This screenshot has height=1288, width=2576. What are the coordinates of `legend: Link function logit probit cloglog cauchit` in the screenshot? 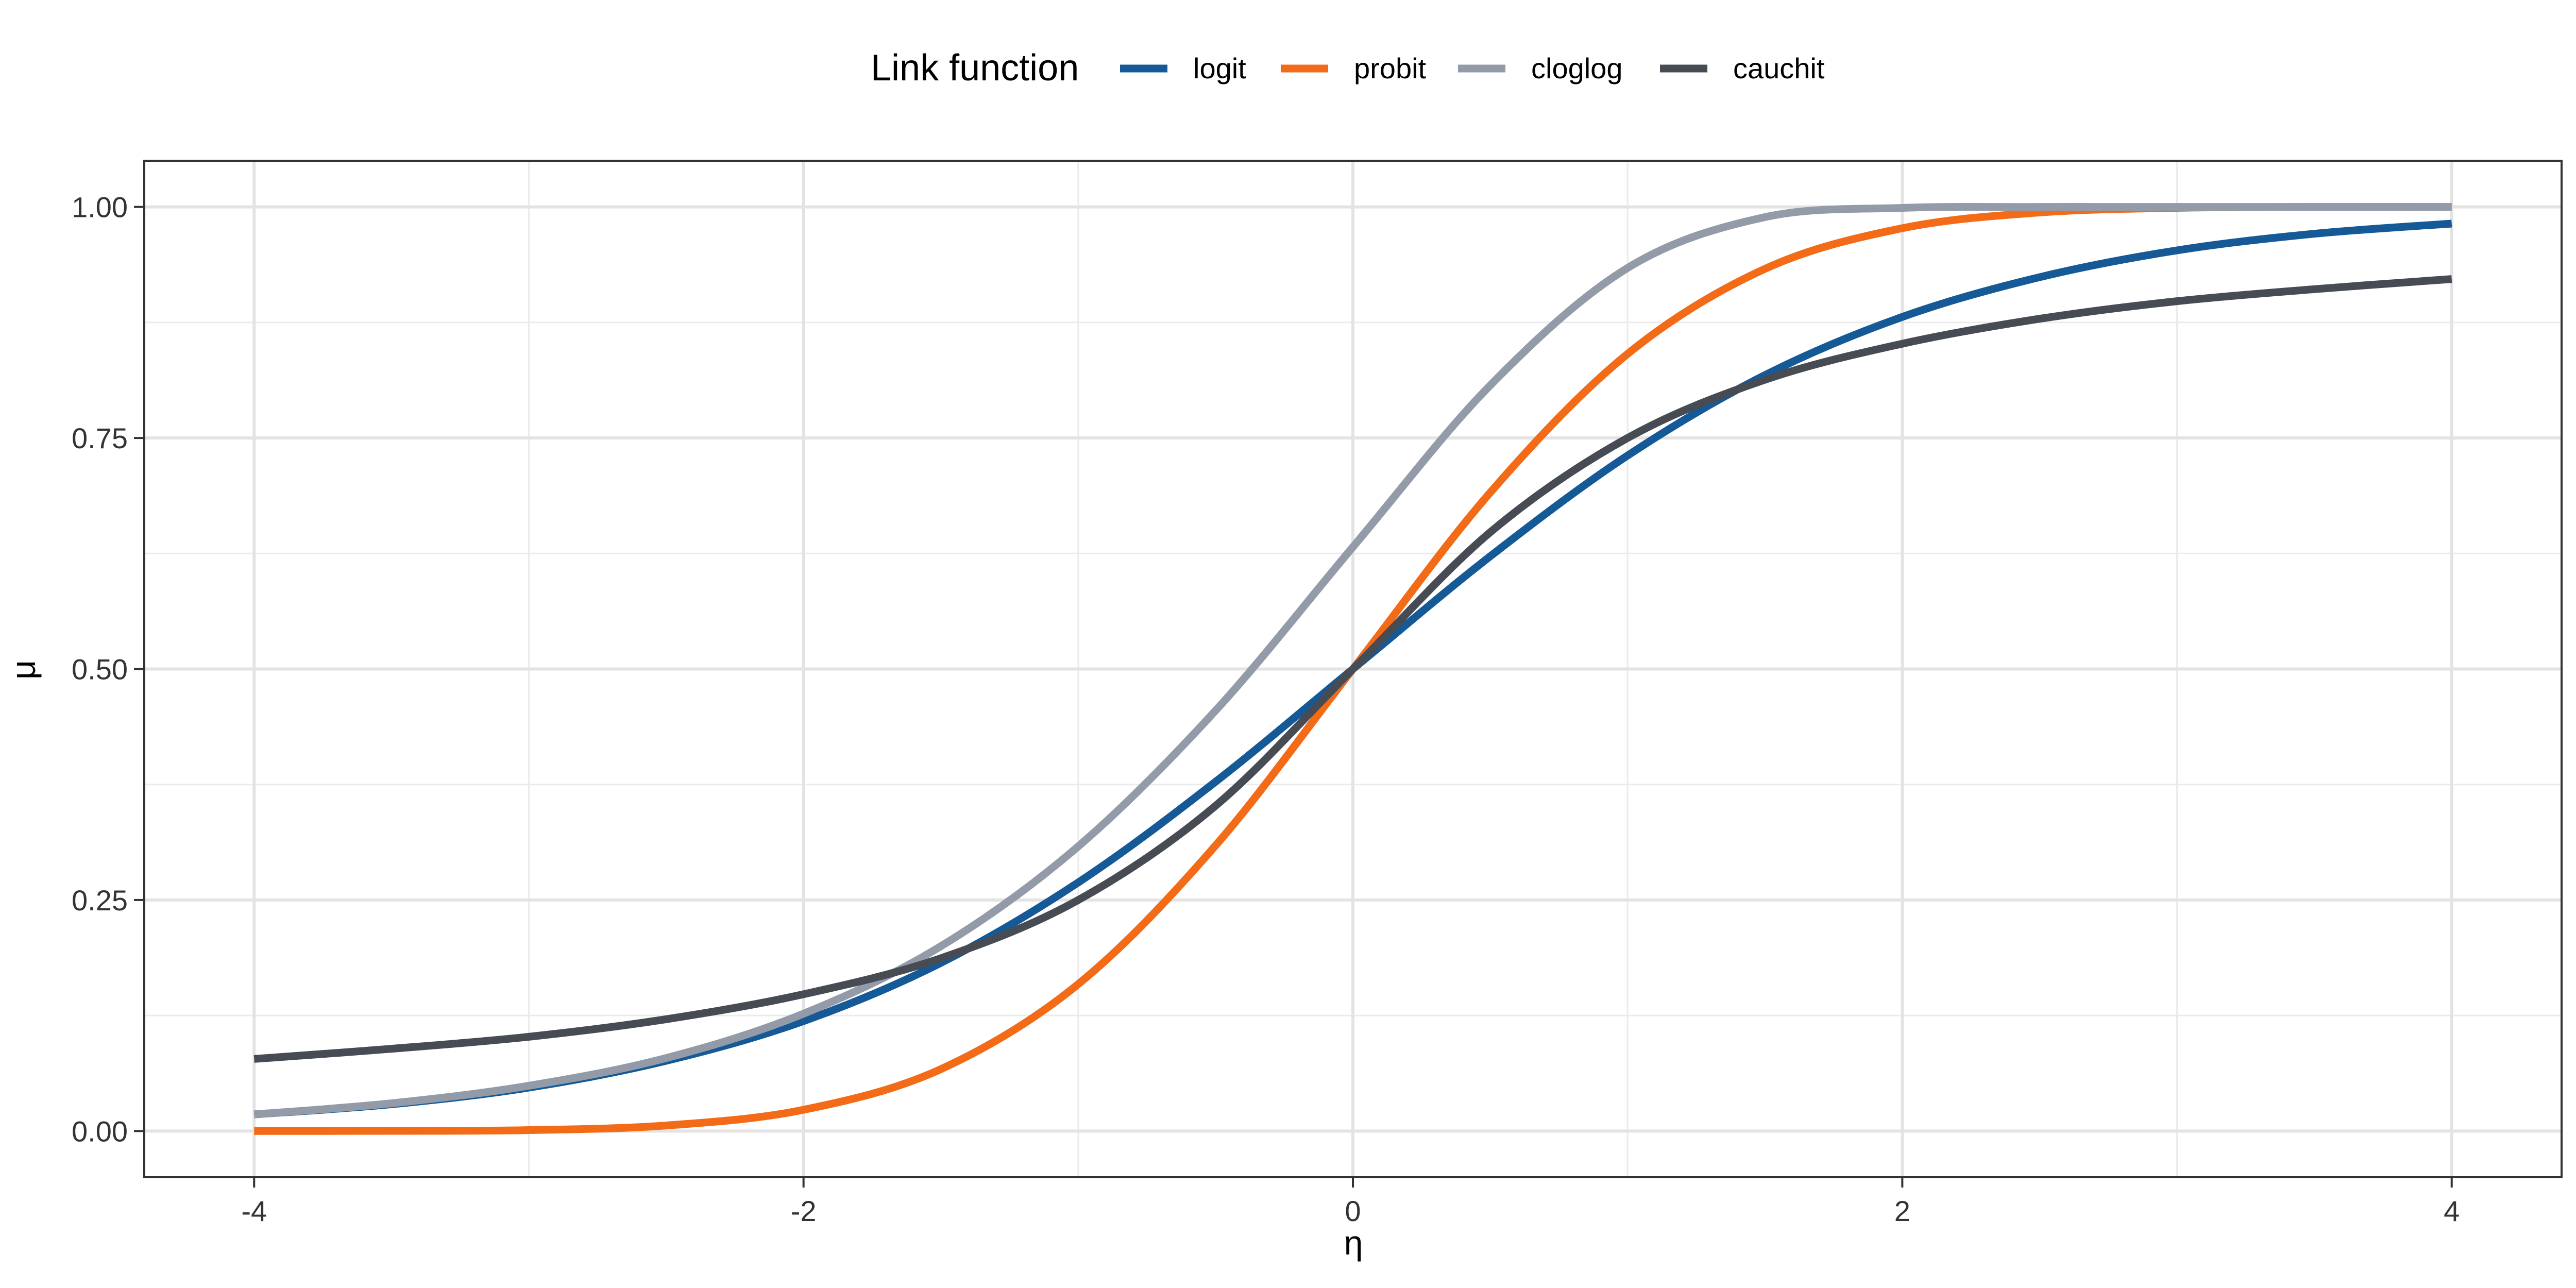 It's located at (1348, 68).